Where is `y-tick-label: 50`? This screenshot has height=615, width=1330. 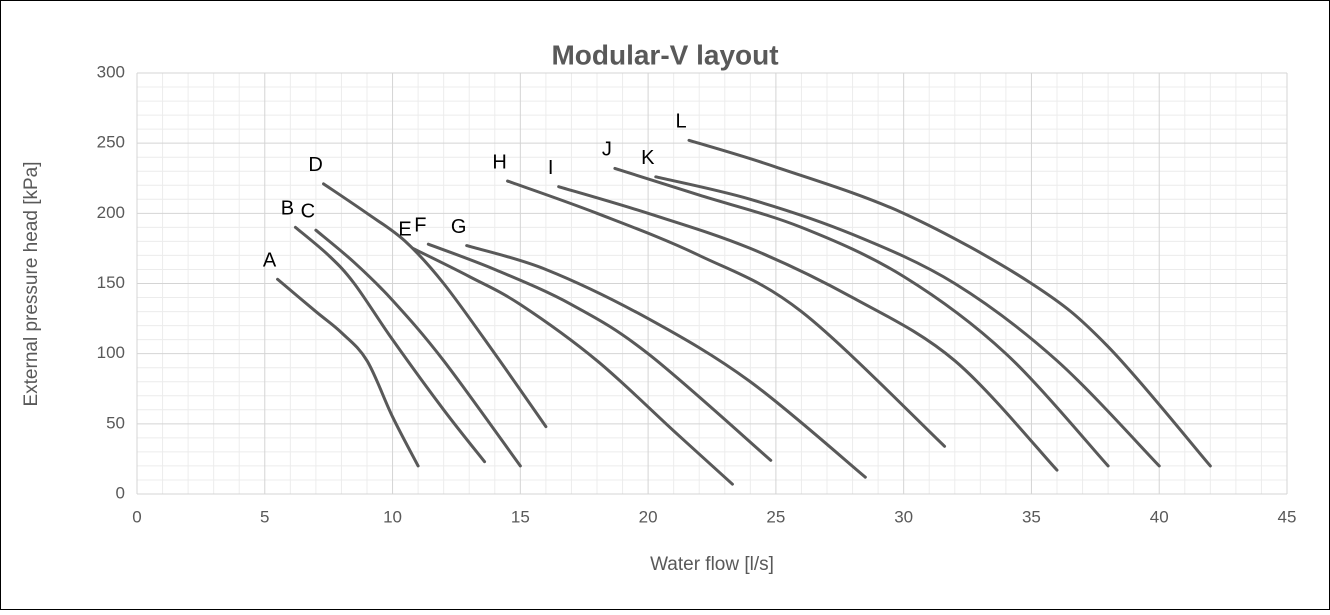 y-tick-label: 50 is located at coordinates (115, 422).